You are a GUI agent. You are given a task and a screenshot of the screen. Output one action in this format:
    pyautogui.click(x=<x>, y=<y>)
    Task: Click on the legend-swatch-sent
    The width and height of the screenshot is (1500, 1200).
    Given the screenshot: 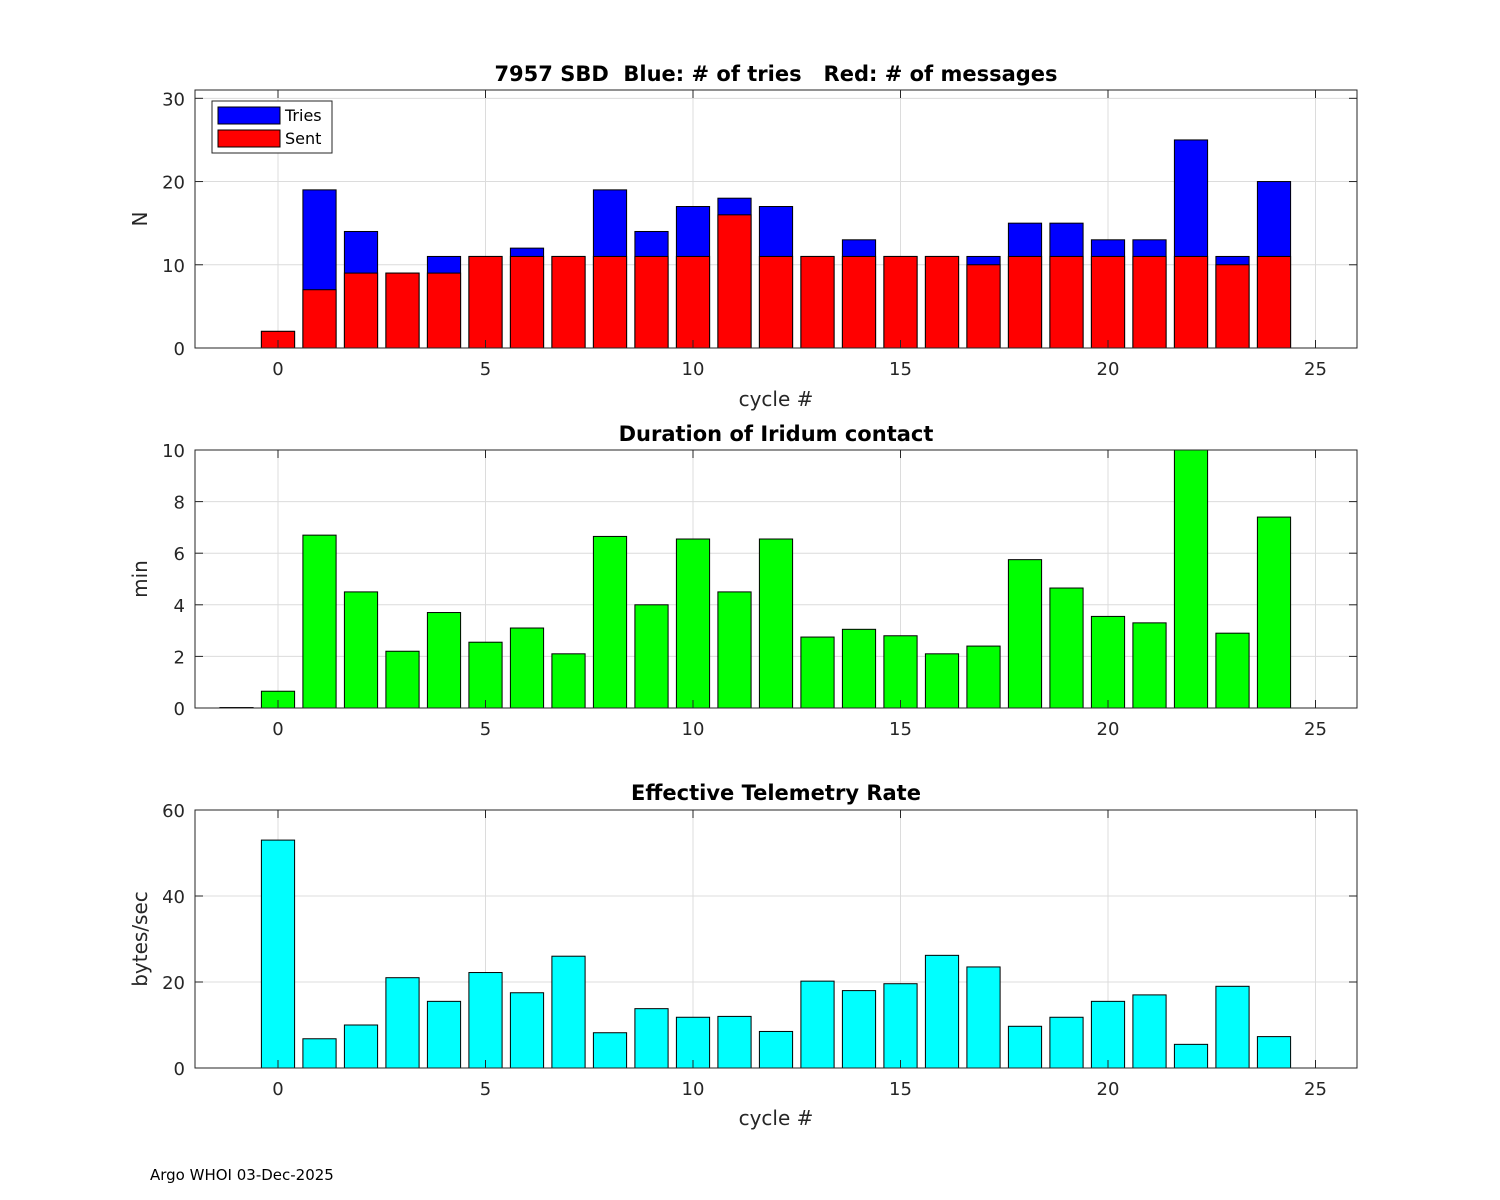 What is the action you would take?
    pyautogui.click(x=249, y=138)
    